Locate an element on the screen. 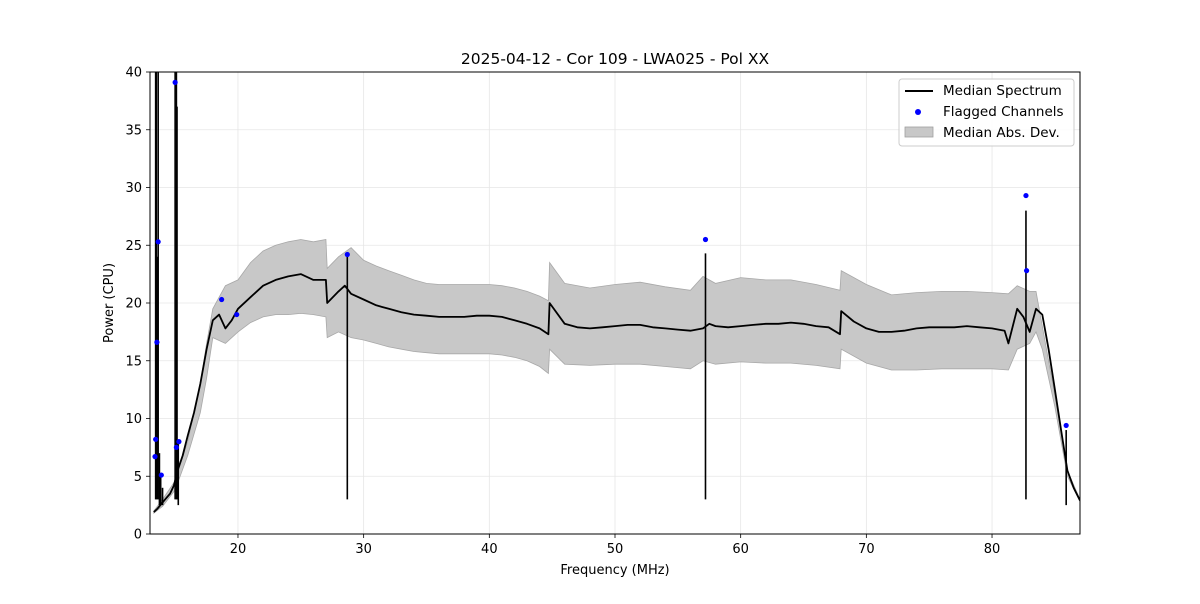 The image size is (1200, 604). x-tick-label: 30 is located at coordinates (363, 549).